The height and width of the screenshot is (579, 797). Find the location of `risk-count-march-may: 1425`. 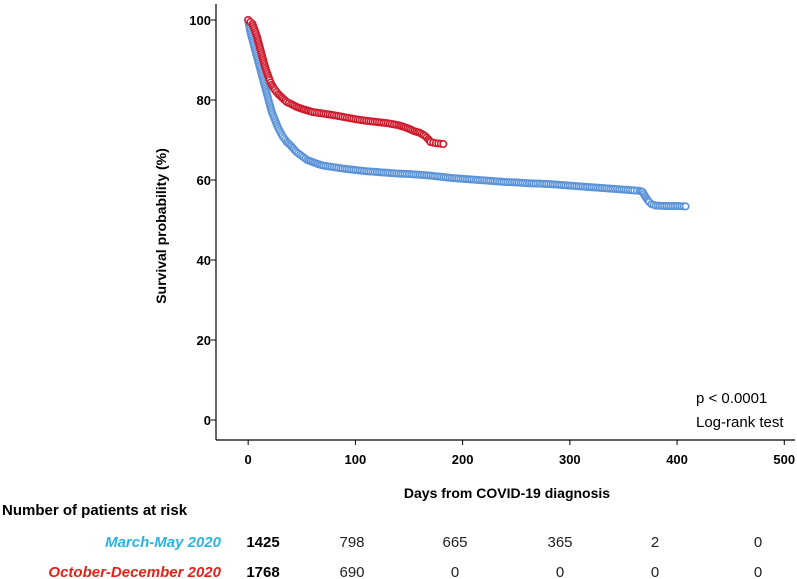

risk-count-march-may: 1425 is located at coordinates (262, 542).